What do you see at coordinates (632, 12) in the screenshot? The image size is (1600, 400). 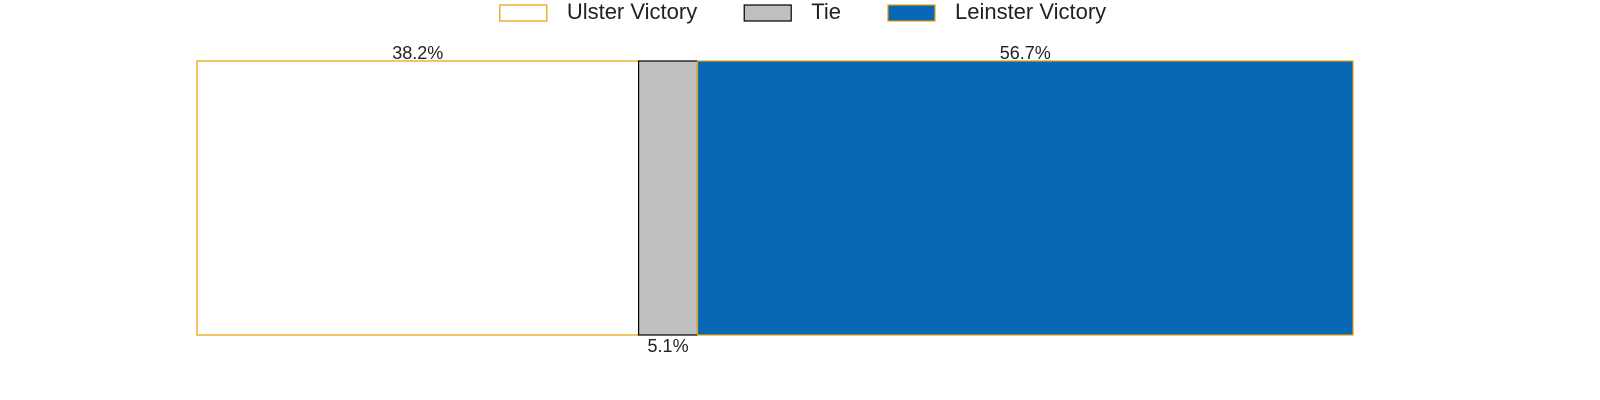 I see `legend-text: Ulster Victory` at bounding box center [632, 12].